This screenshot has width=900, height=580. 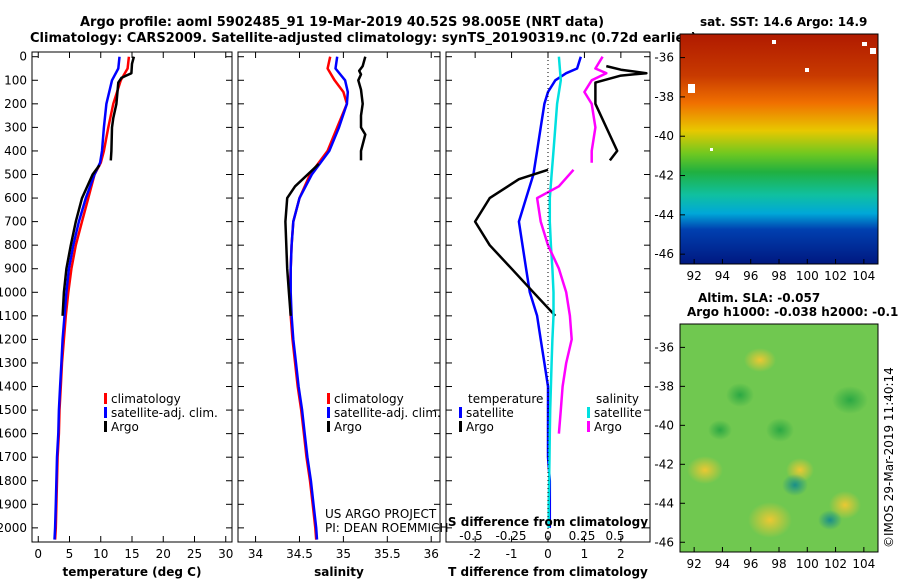 What do you see at coordinates (618, 413) in the screenshot?
I see `legend-label: satellite` at bounding box center [618, 413].